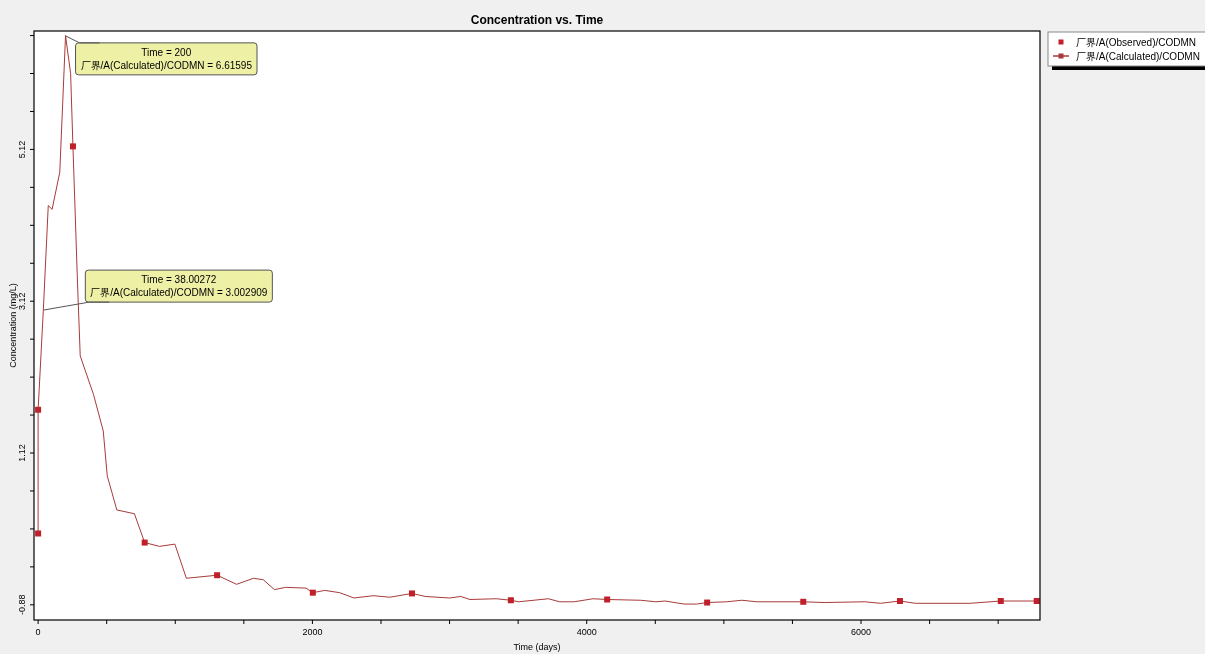  I want to click on picture-callout: Time = 38.00272 厂界/A(Calculated)/CODMN = 3.002909, so click(157, 290).